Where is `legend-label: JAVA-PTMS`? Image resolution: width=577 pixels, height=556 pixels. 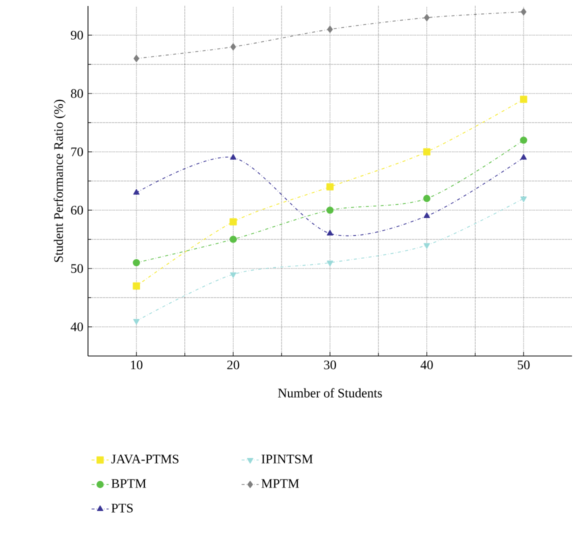
legend-label: JAVA-PTMS is located at coordinates (144, 459).